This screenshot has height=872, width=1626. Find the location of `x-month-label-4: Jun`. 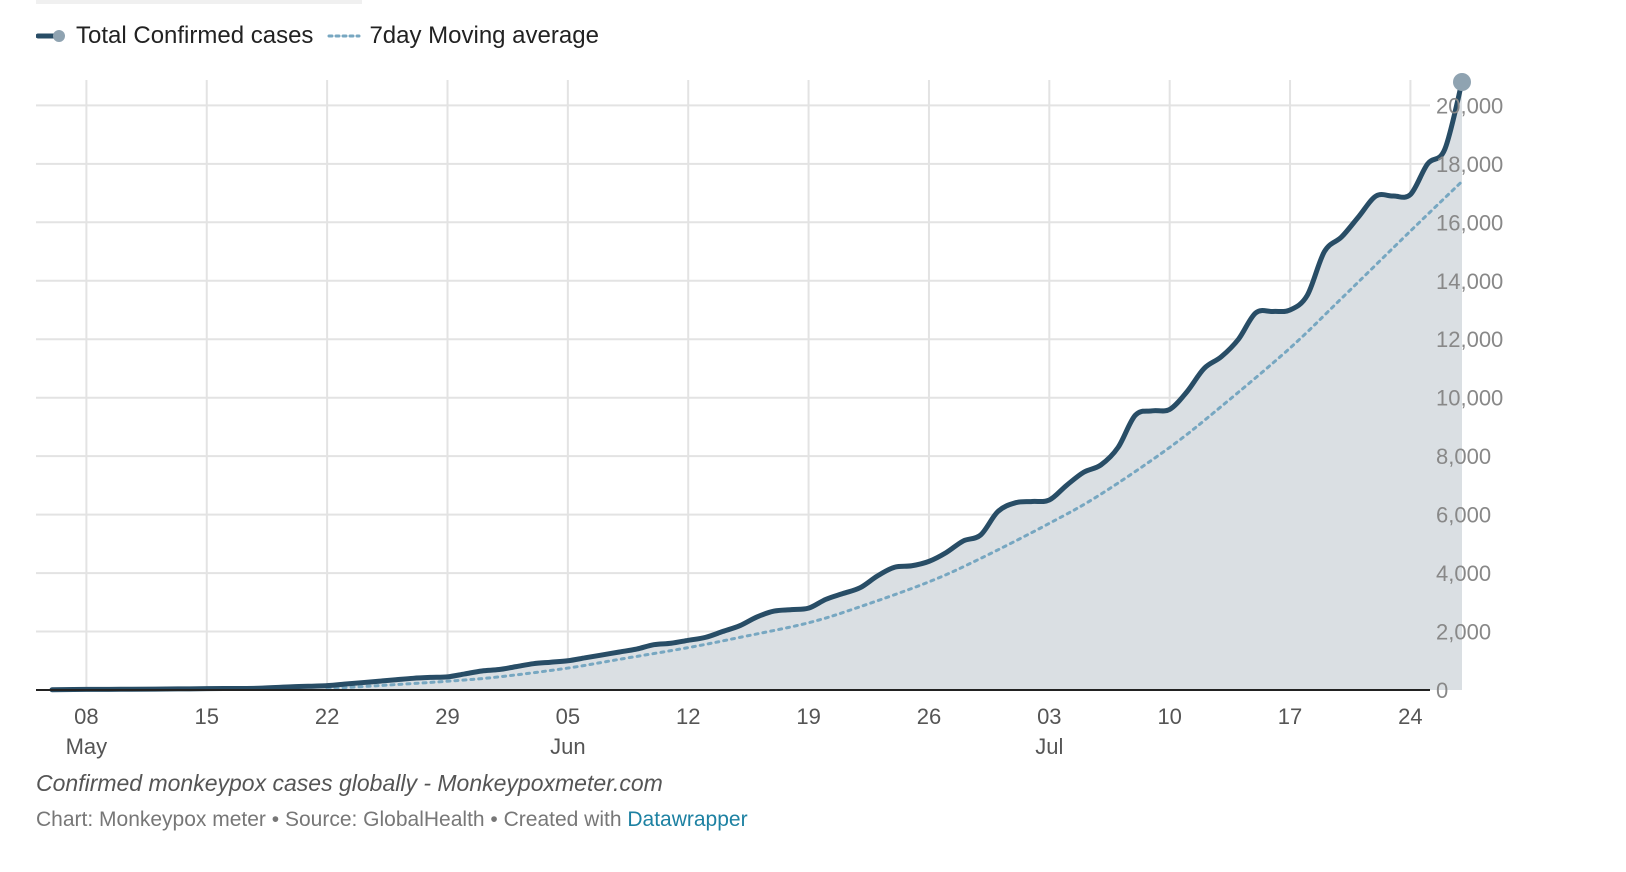

x-month-label-4: Jun is located at coordinates (567, 746).